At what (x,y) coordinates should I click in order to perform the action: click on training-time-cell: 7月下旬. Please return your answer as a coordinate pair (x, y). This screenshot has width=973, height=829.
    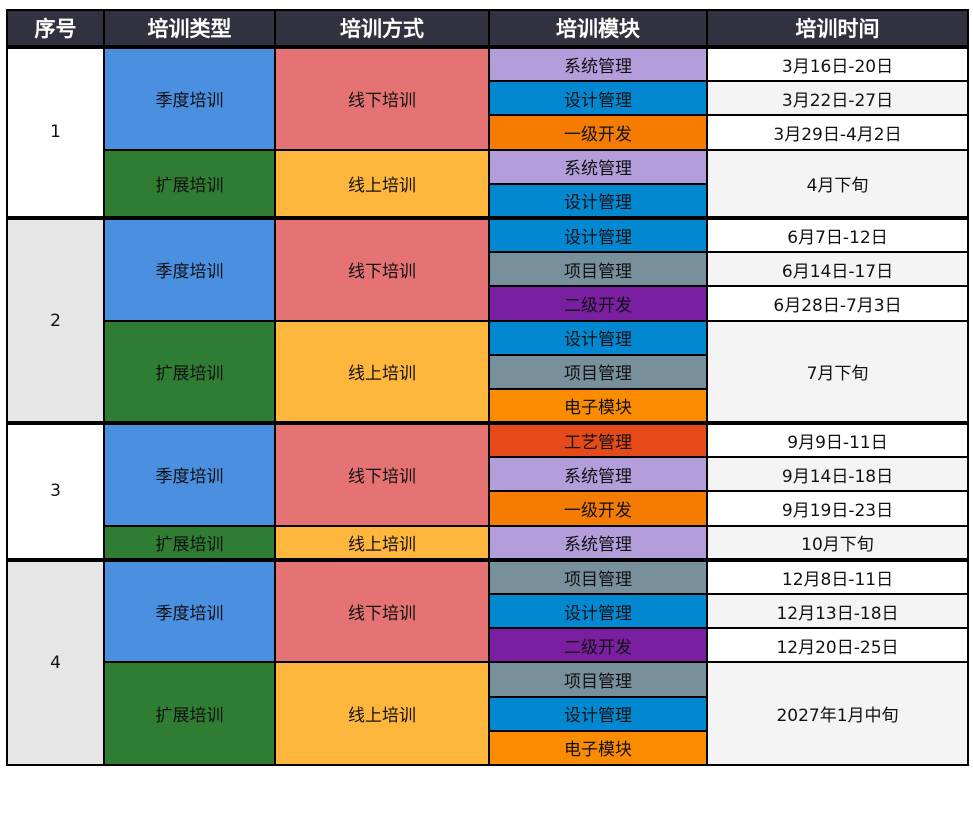
    Looking at the image, I should click on (837, 372).